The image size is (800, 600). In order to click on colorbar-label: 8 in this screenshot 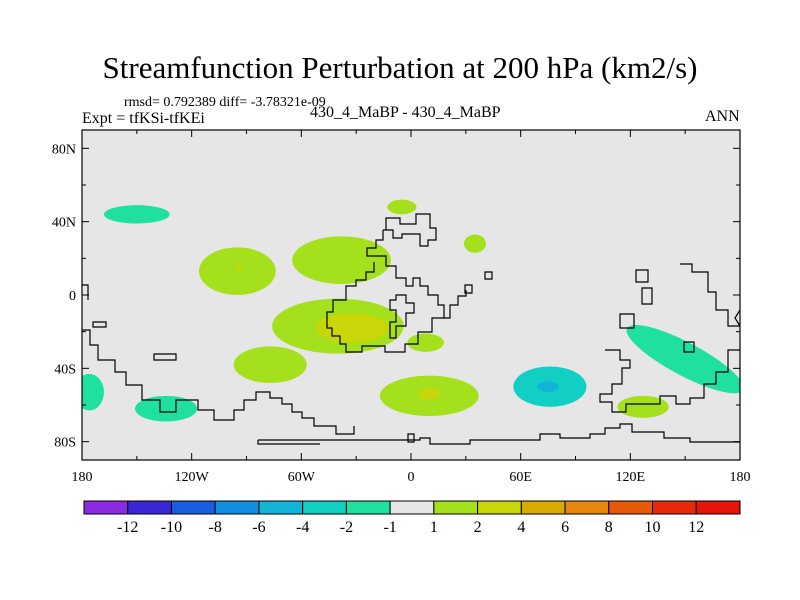, I will do `click(609, 527)`.